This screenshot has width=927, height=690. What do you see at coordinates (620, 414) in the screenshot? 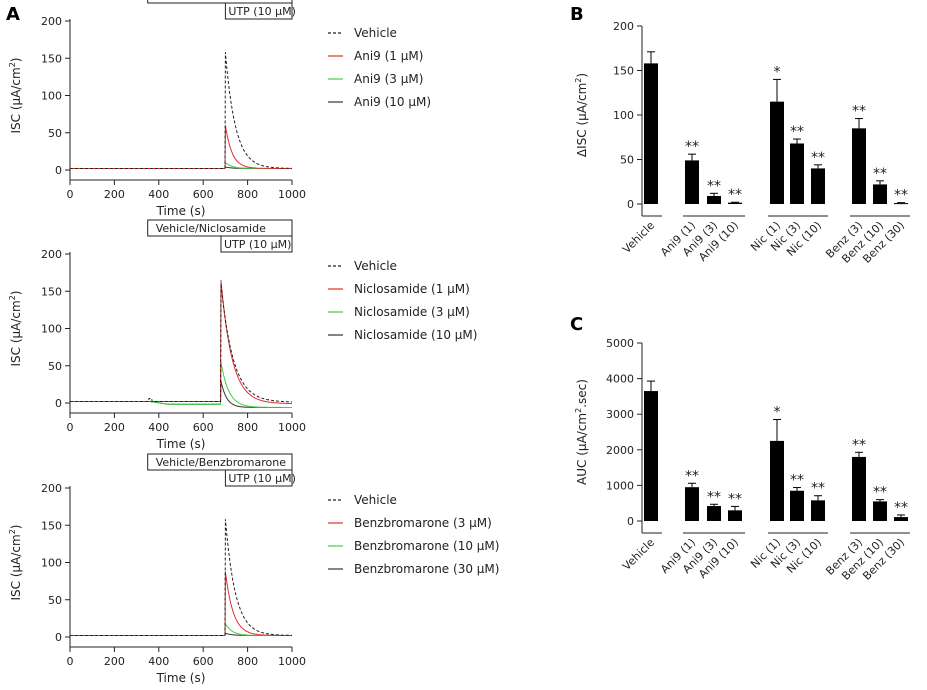
I see `y-tick-label: 3000` at bounding box center [620, 414].